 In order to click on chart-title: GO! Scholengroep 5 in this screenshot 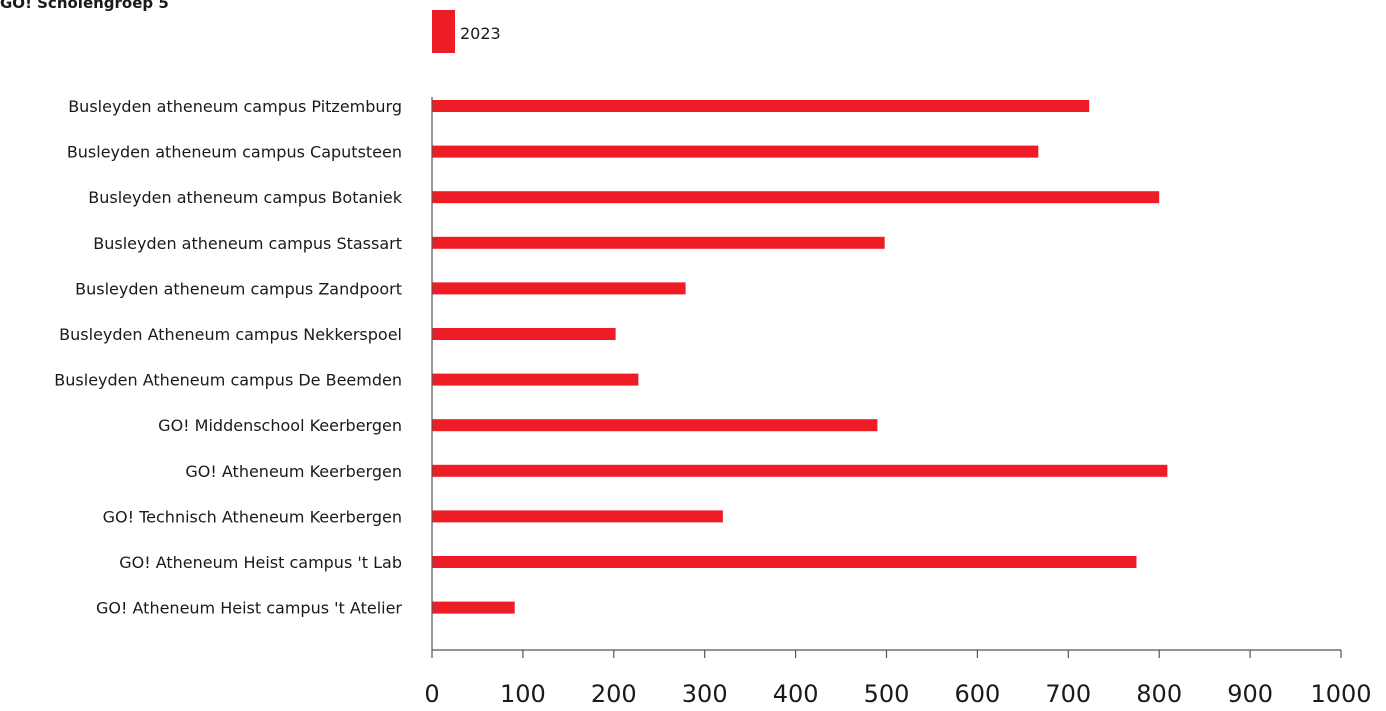, I will do `click(84, 6)`.